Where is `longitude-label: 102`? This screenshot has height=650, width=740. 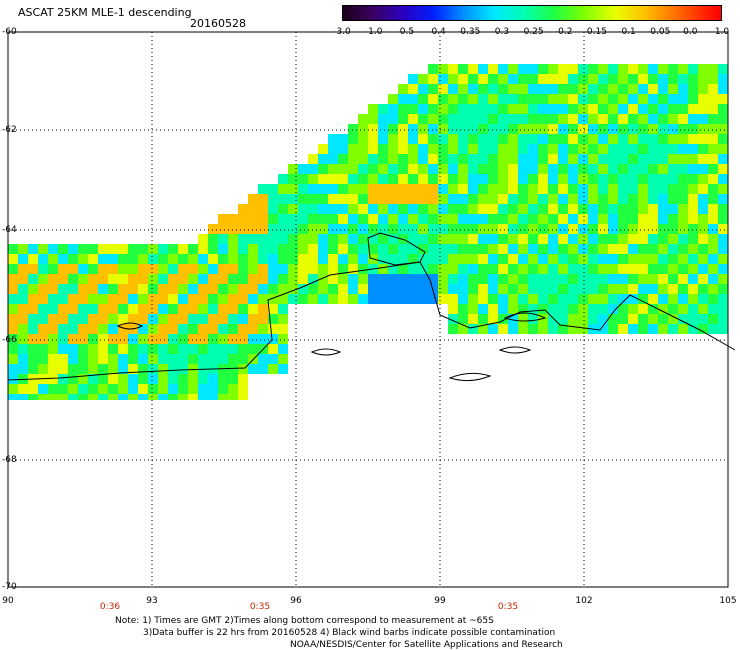 longitude-label: 102 is located at coordinates (584, 601).